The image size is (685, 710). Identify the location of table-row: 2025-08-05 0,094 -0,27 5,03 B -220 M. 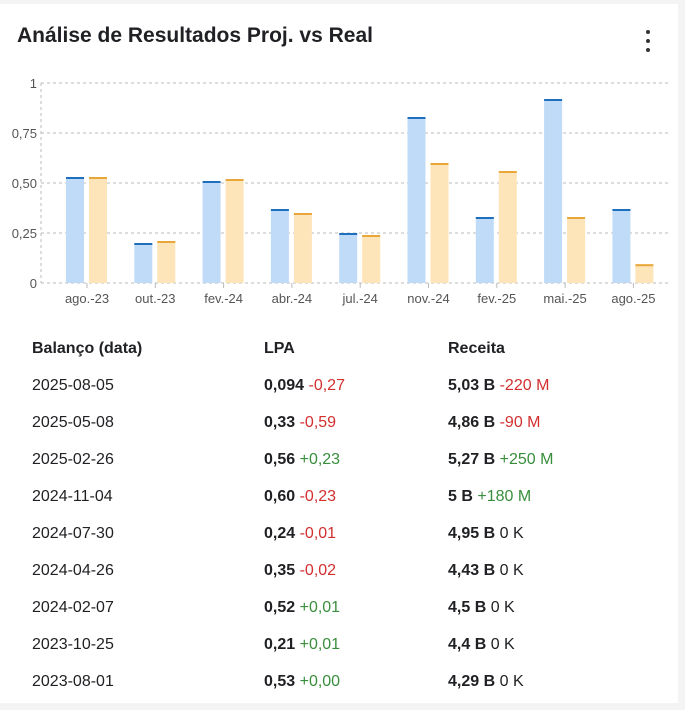
(339, 395).